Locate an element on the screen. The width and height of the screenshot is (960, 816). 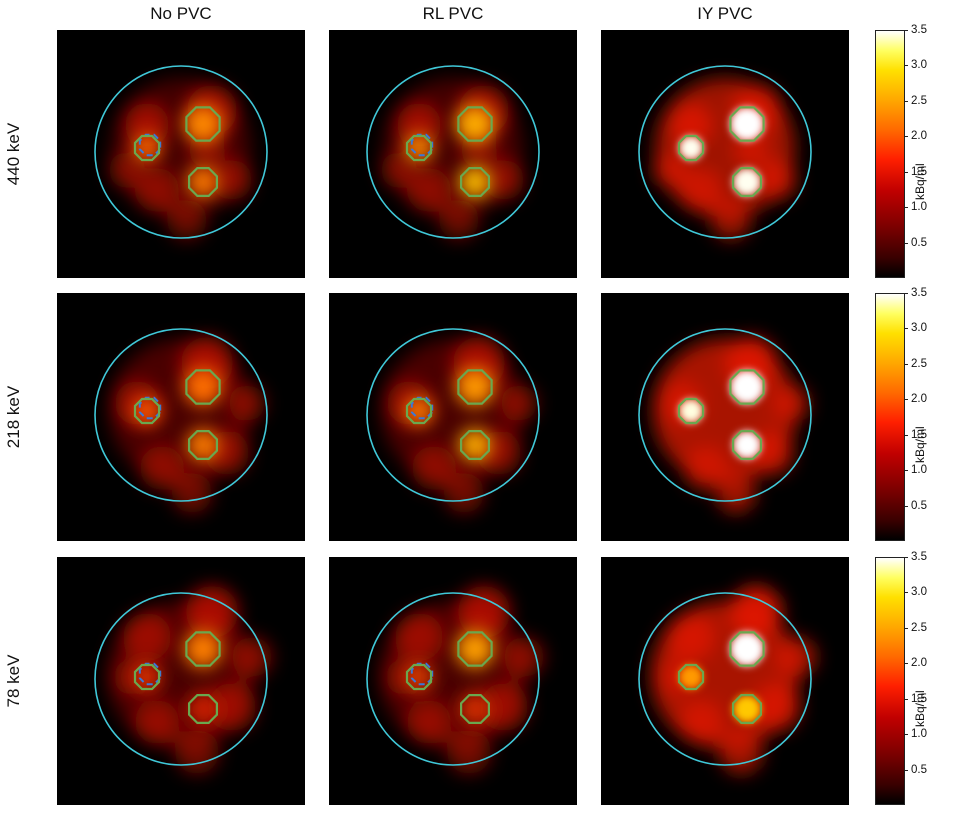
row-label-218kev: 218 keV is located at coordinates (13, 417).